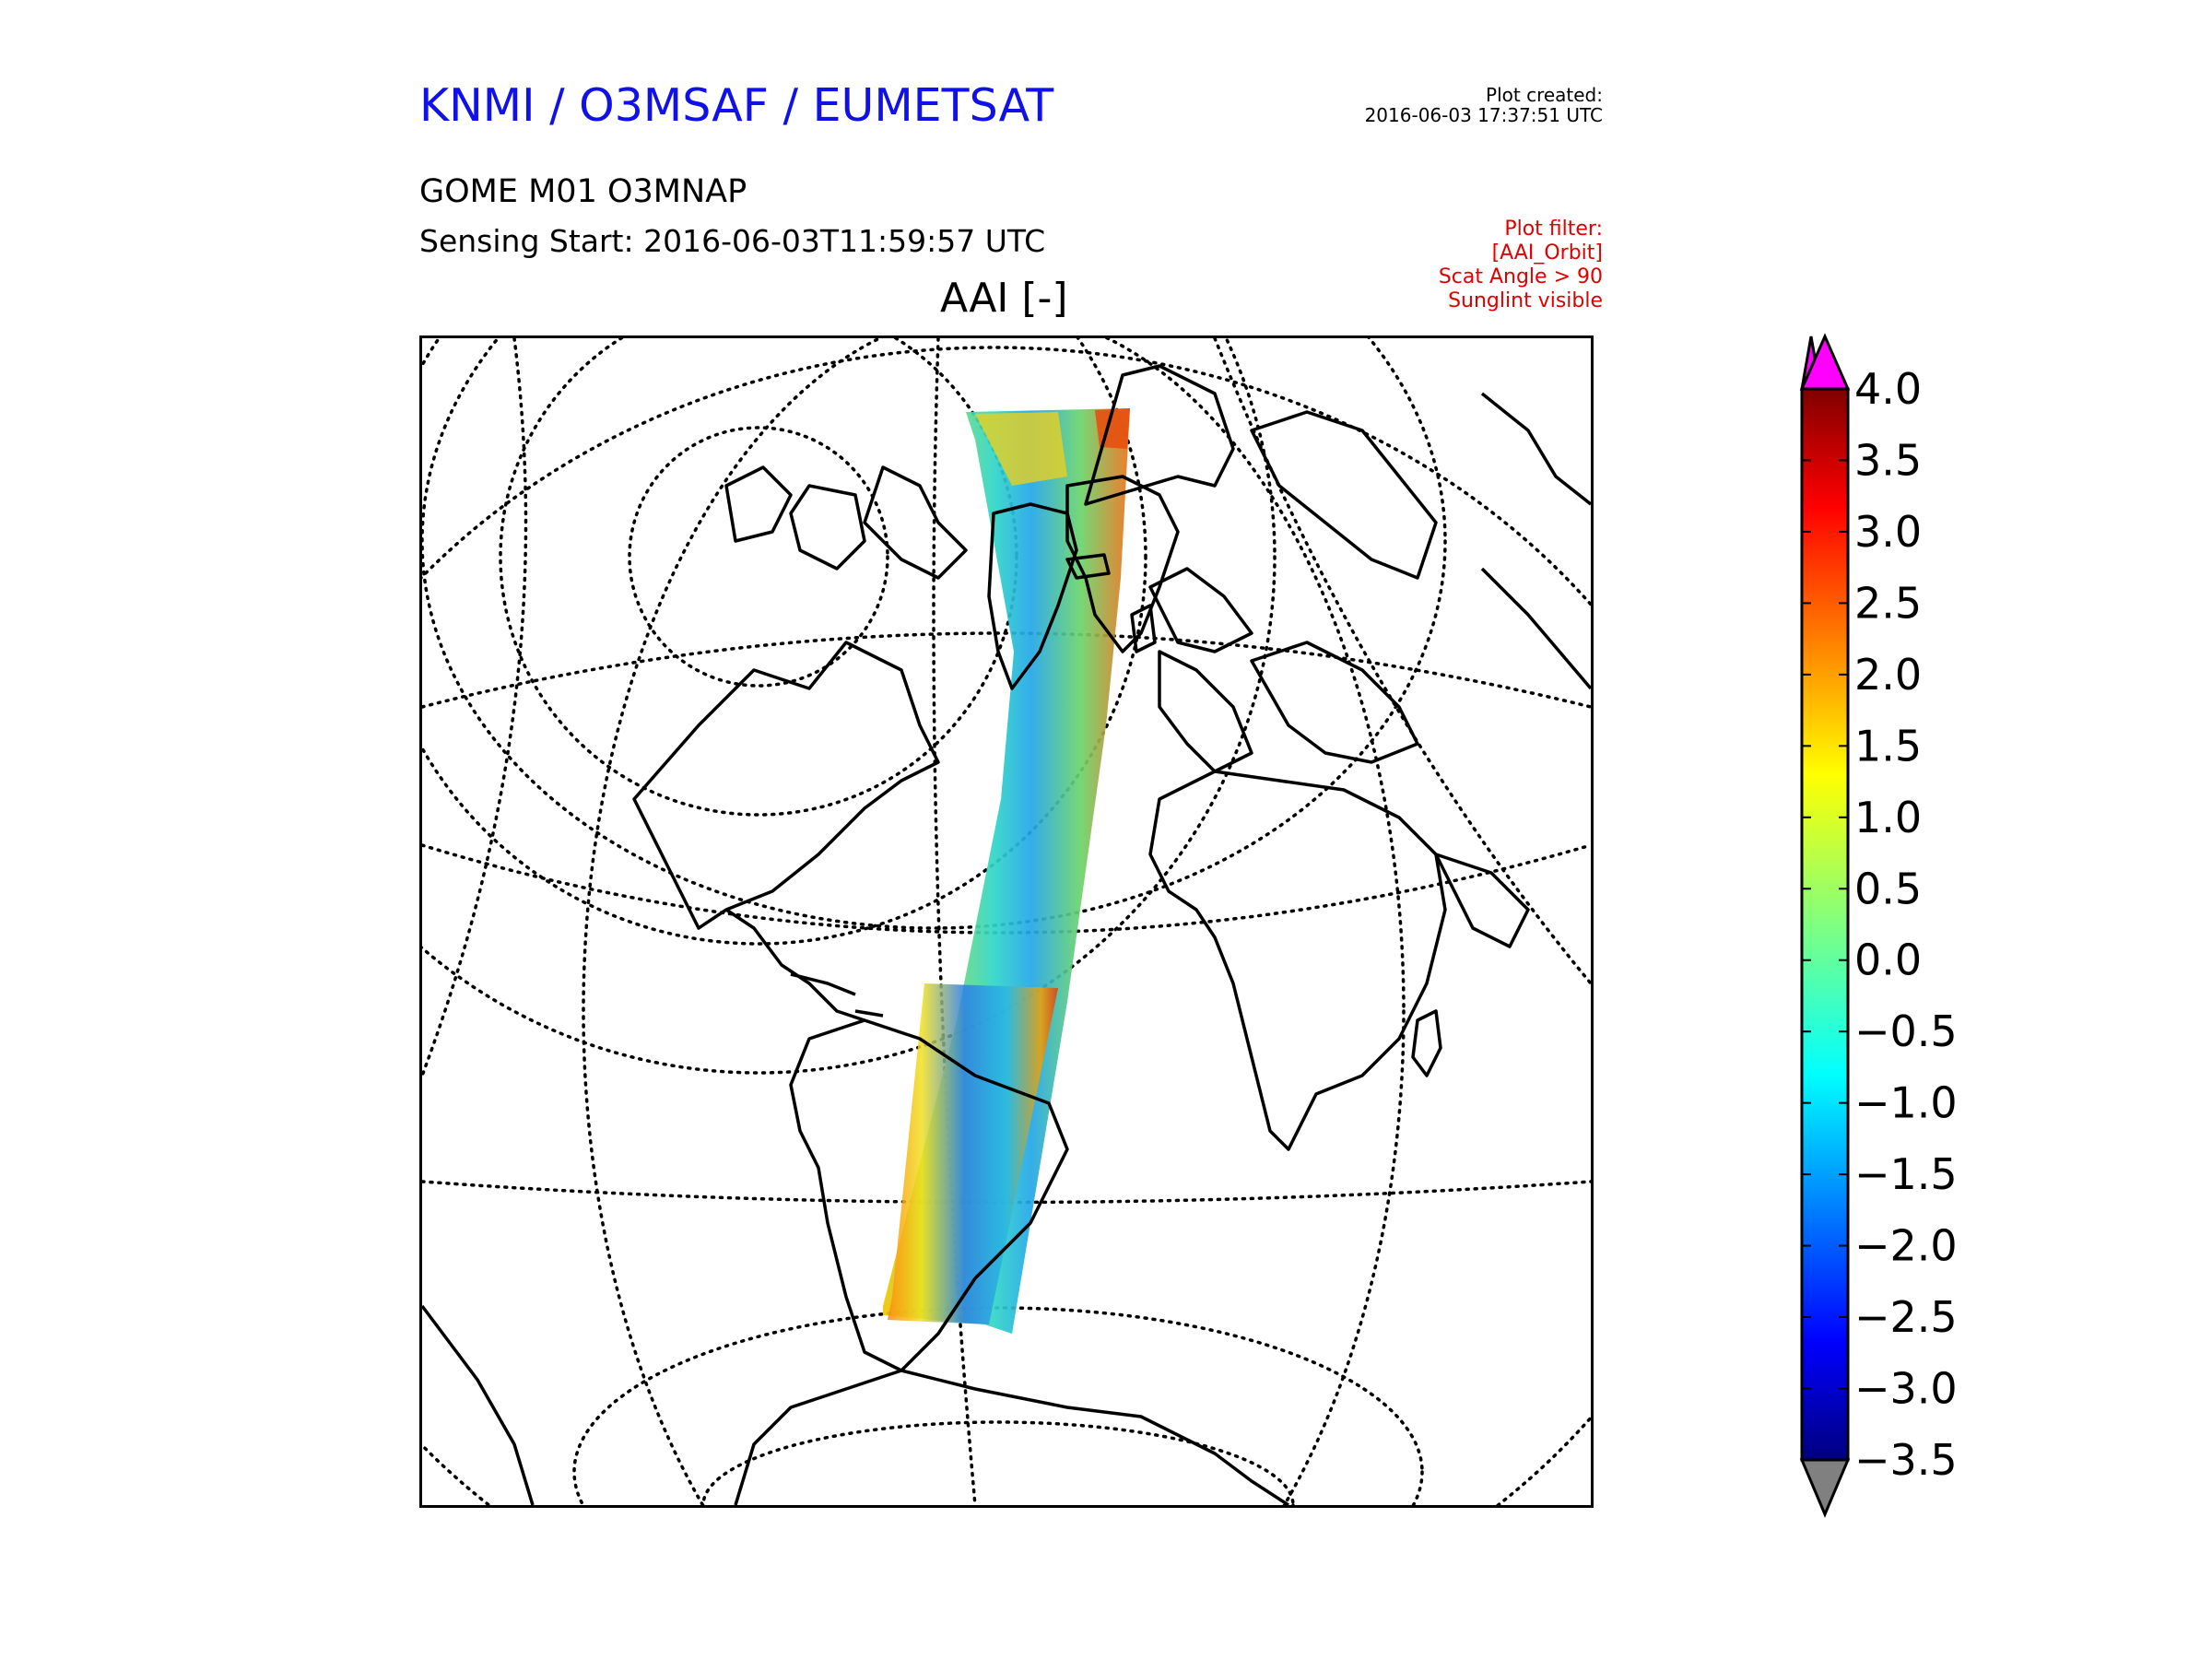  I want to click on colorbar-tick-label: 2.0, so click(1888, 675).